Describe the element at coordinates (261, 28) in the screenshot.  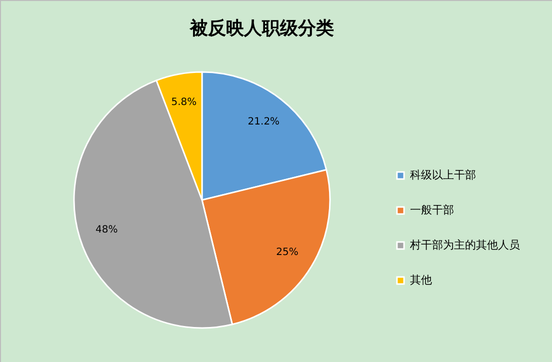
I see `chart-title: 被反映人职级分类` at that location.